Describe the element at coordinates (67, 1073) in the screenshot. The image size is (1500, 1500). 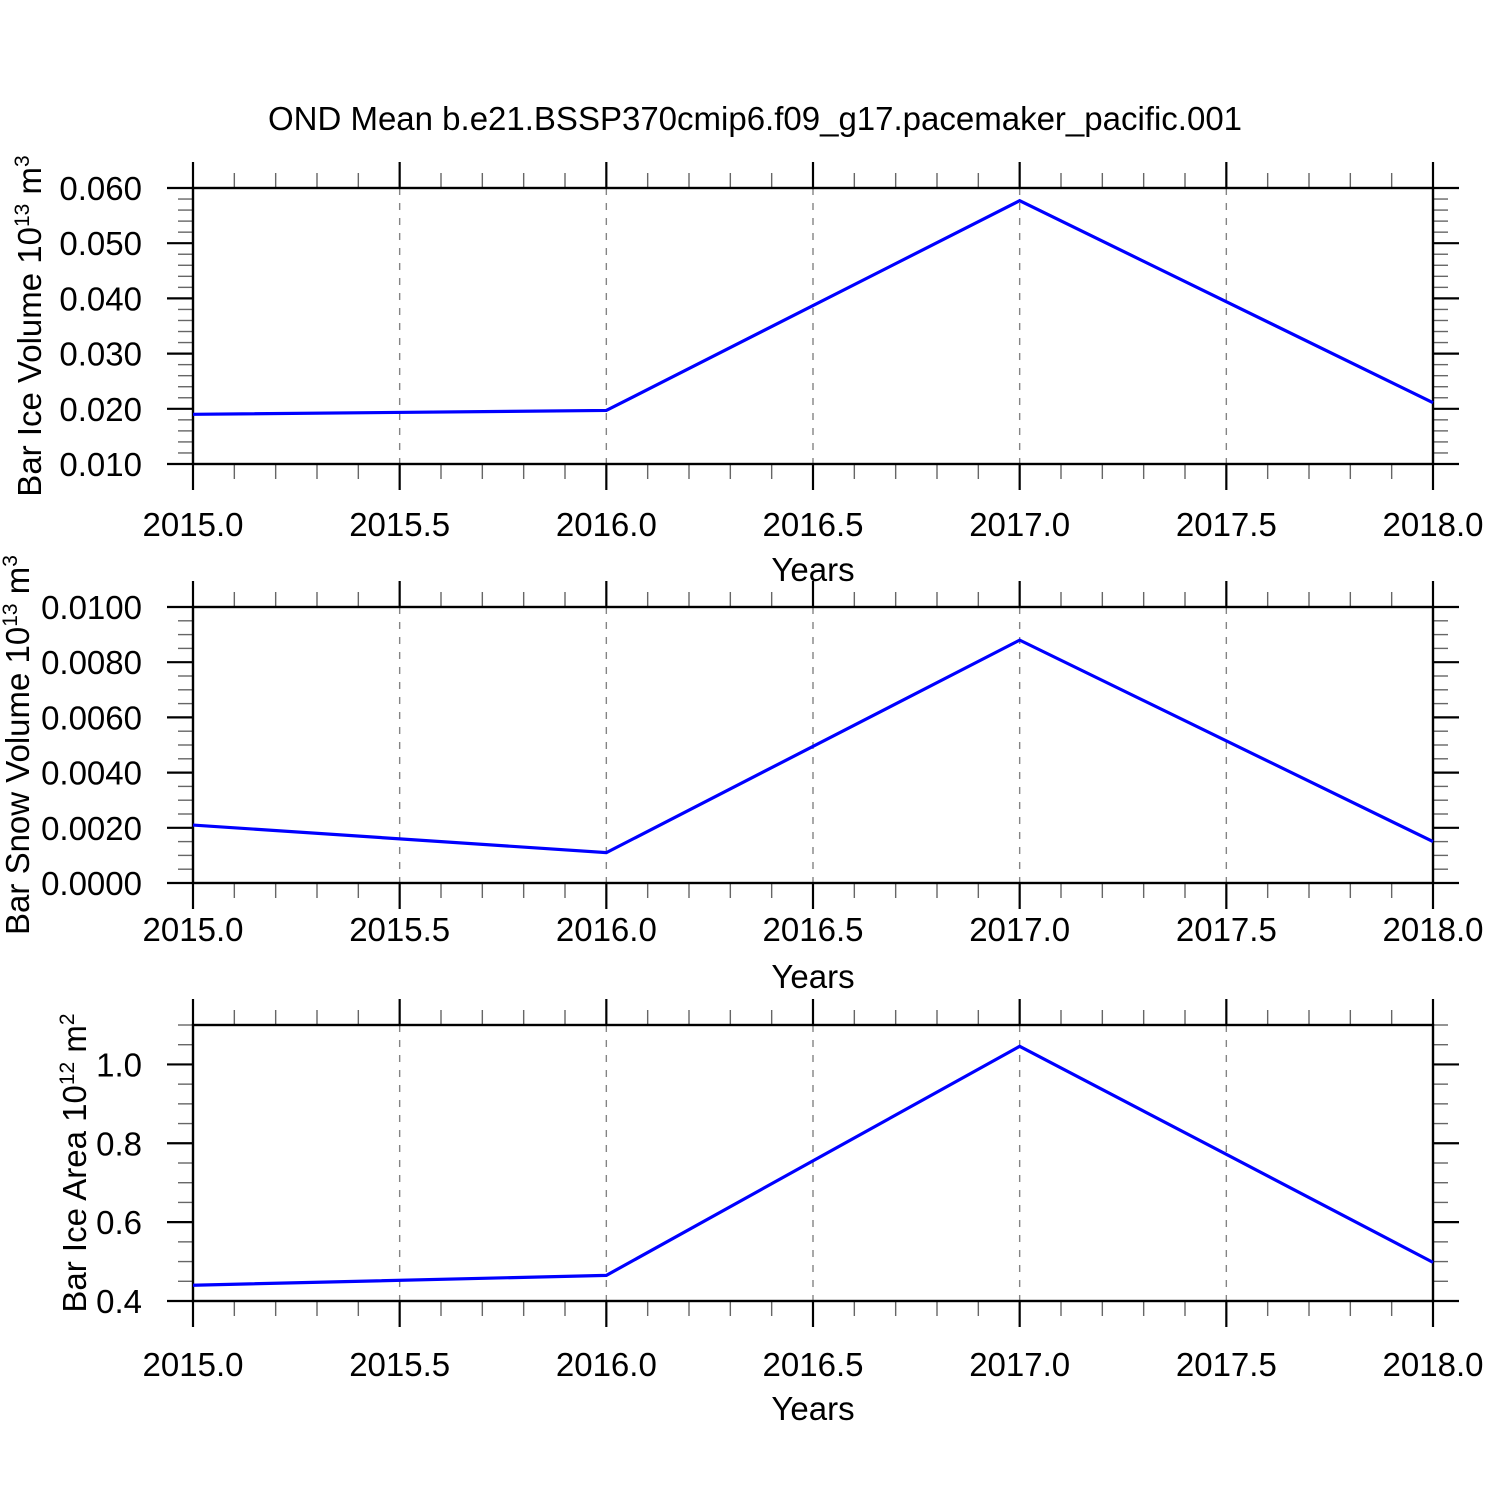
I see `y-axis-title-exponent: 12` at that location.